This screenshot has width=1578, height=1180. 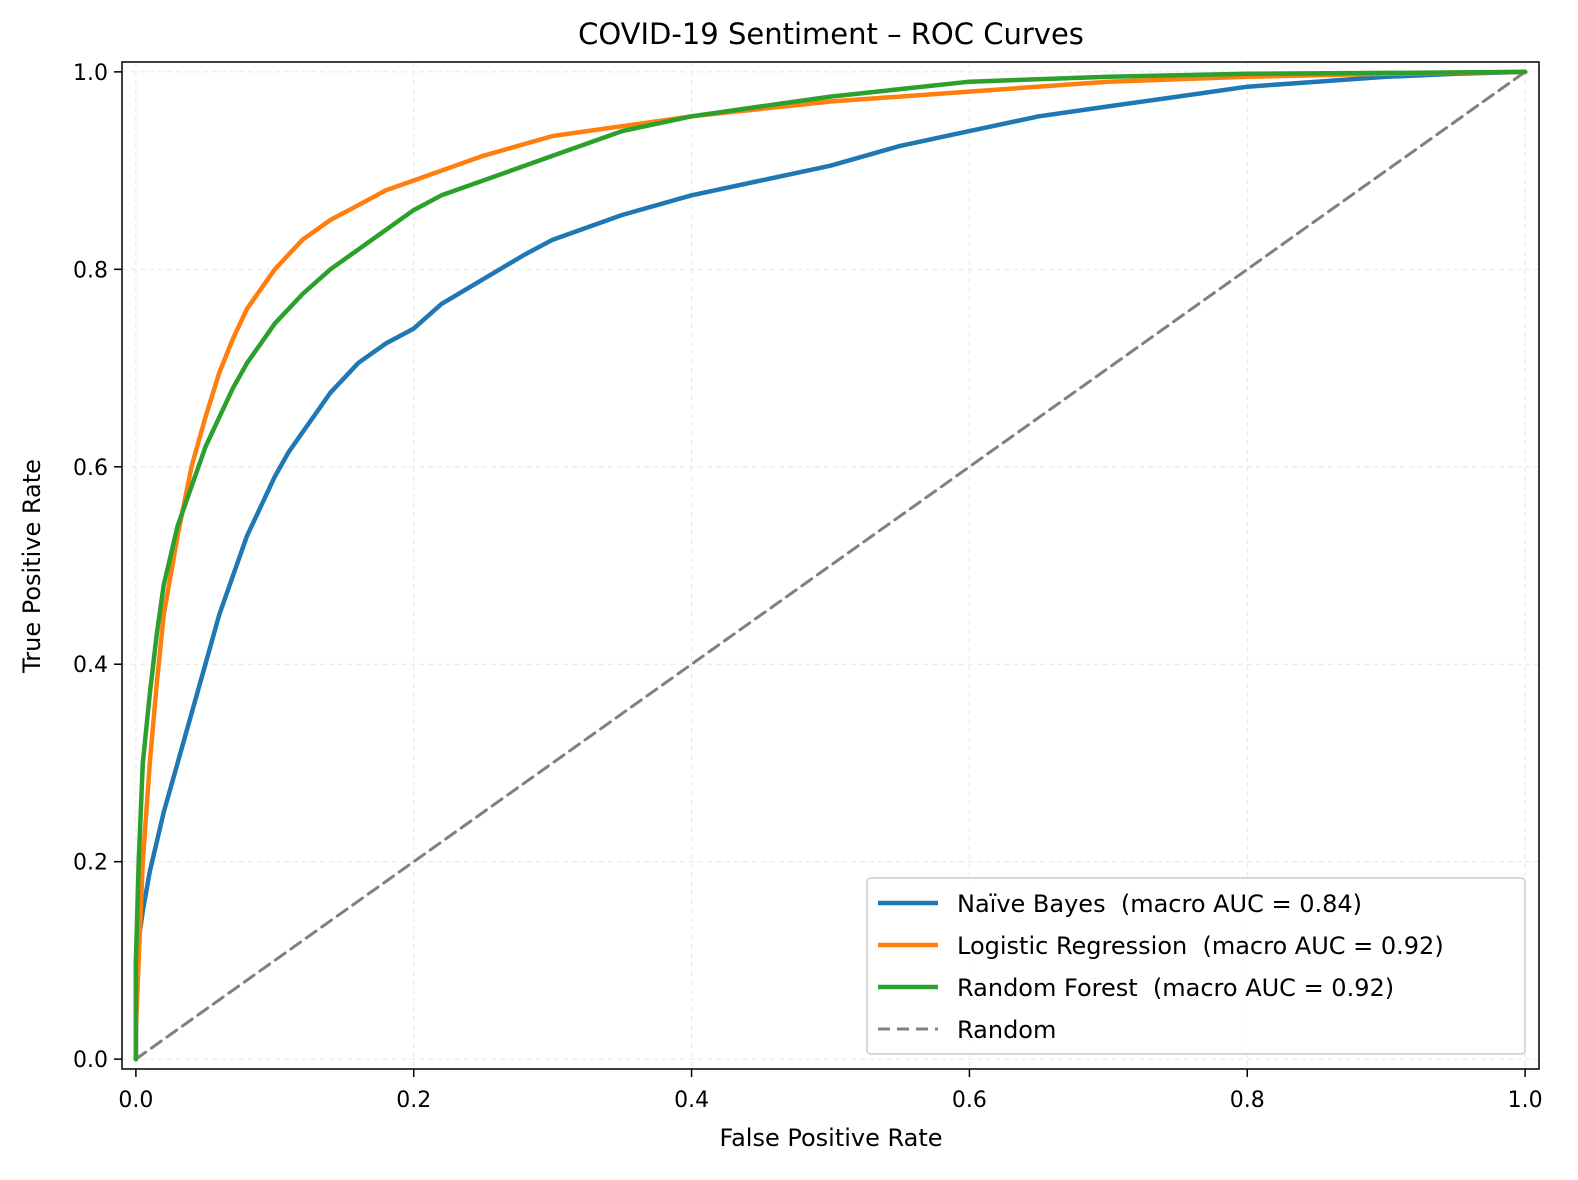 I want to click on legend-label: Random, so click(x=1006, y=1030).